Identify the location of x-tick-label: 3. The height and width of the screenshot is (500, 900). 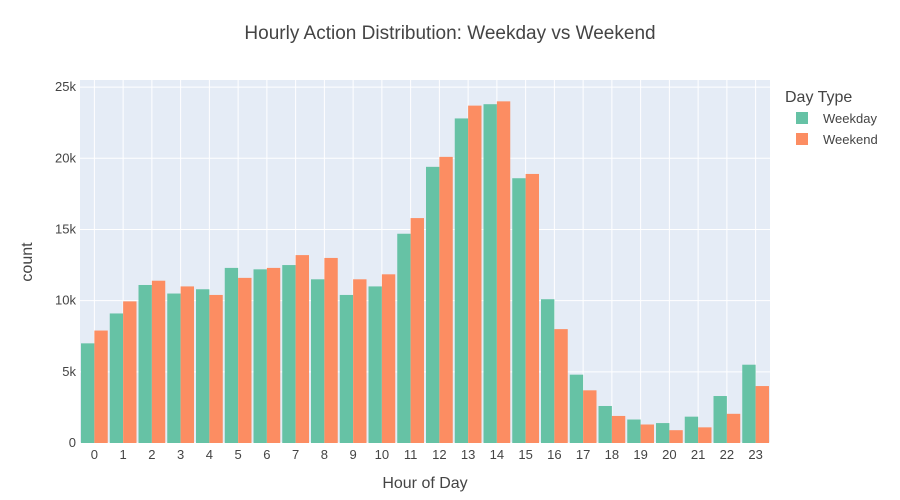
(180, 454).